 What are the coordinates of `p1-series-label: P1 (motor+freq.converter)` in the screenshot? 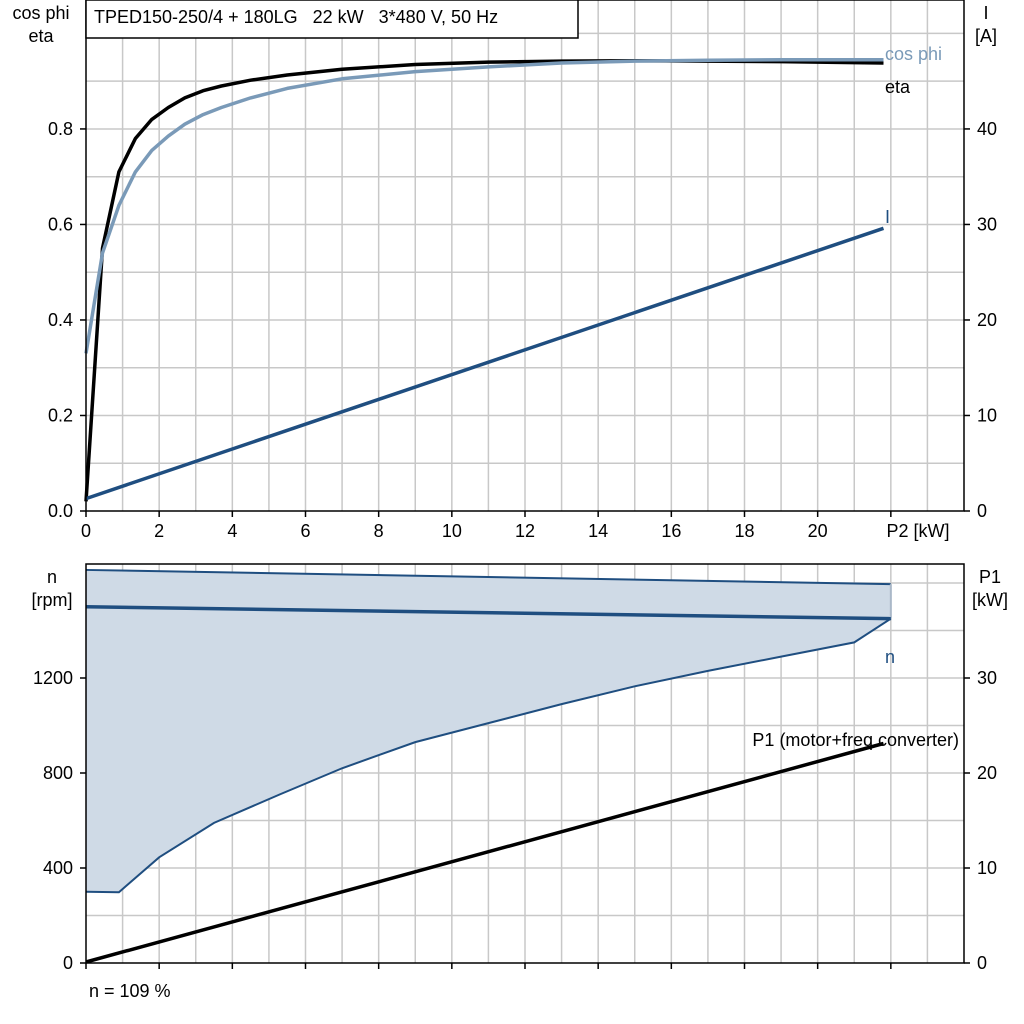 It's located at (855, 740).